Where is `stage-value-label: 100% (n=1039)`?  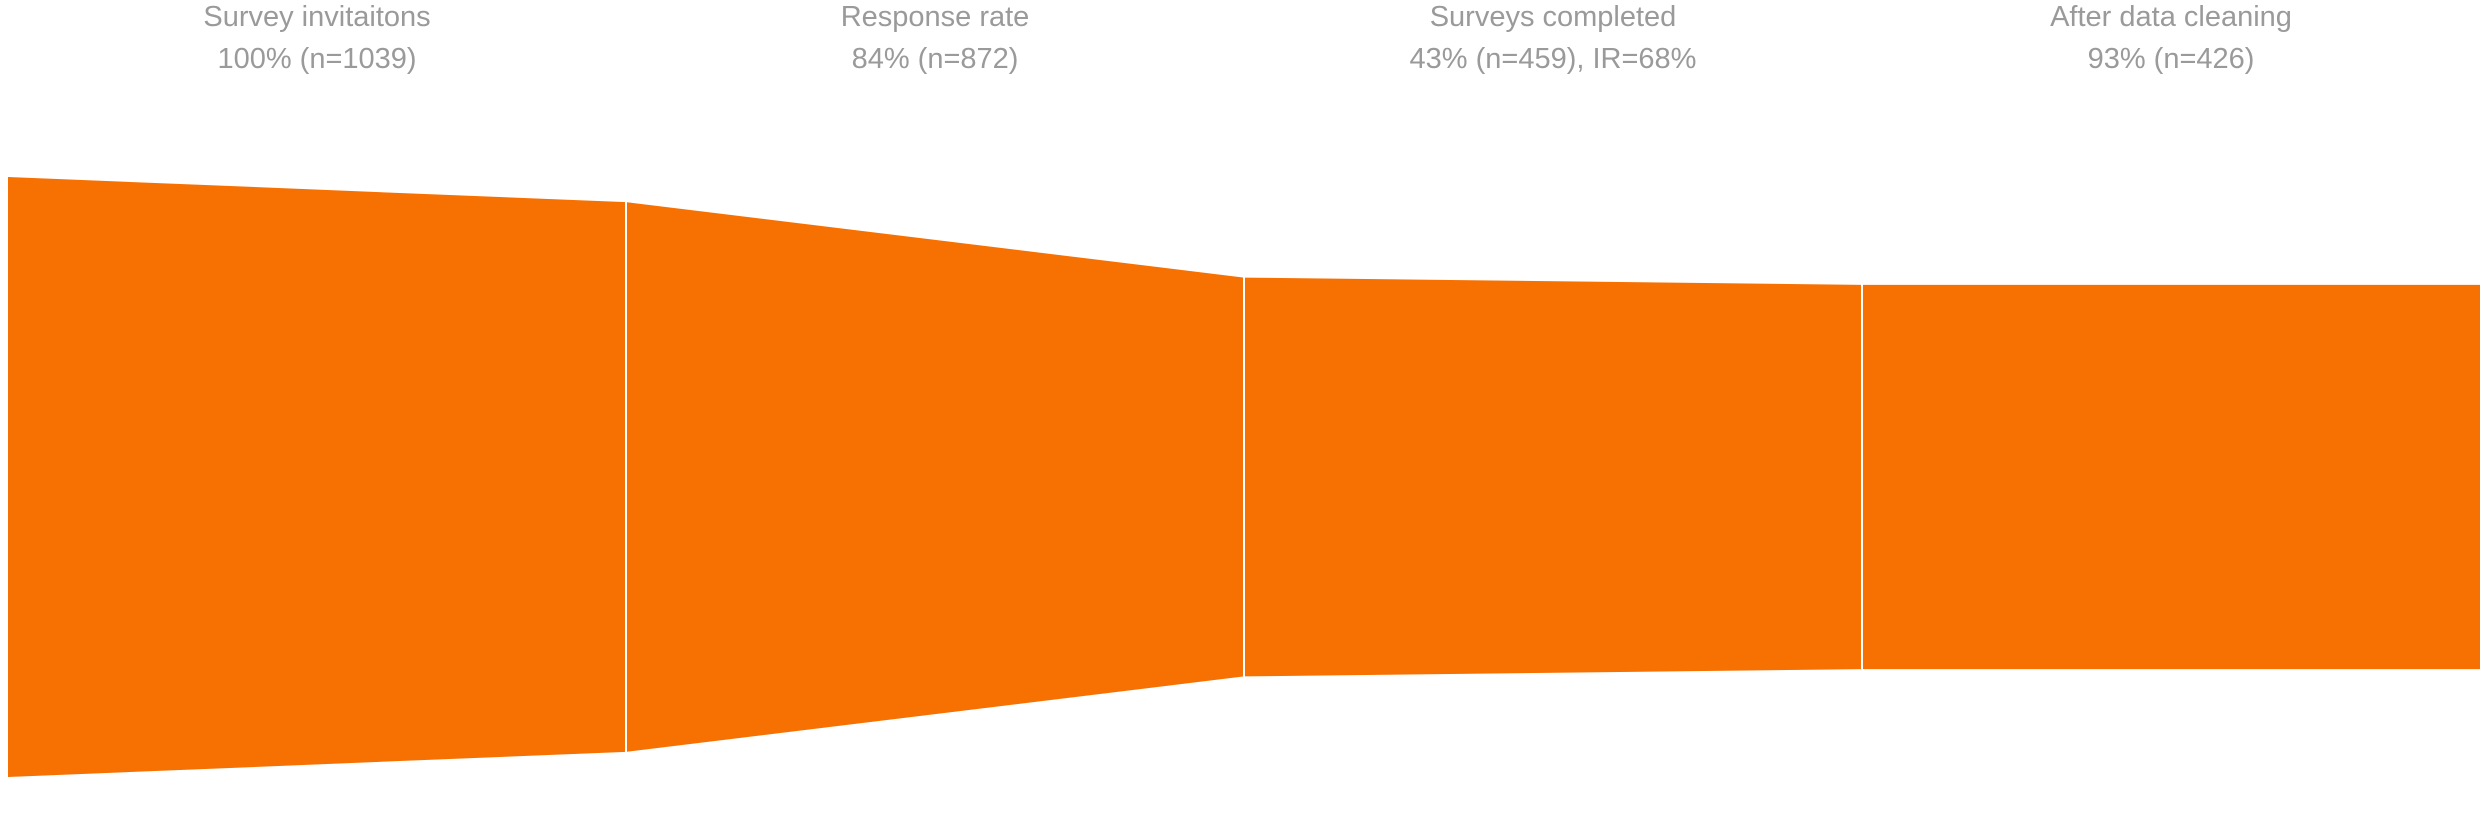
stage-value-label: 100% (n=1039) is located at coordinates (316, 59).